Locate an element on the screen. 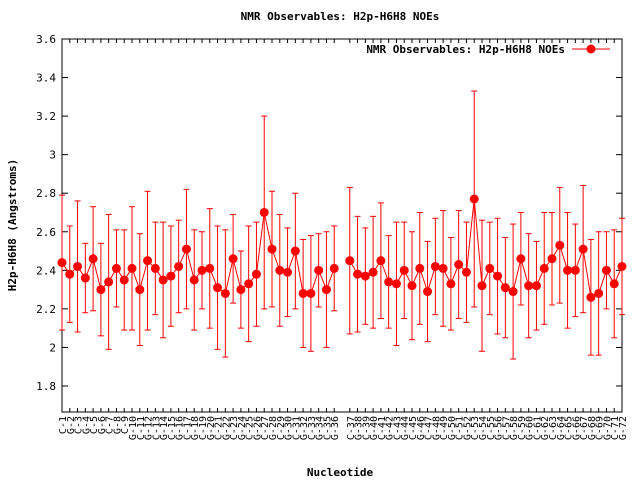  x-tick-label: G-22 is located at coordinates (226, 428).